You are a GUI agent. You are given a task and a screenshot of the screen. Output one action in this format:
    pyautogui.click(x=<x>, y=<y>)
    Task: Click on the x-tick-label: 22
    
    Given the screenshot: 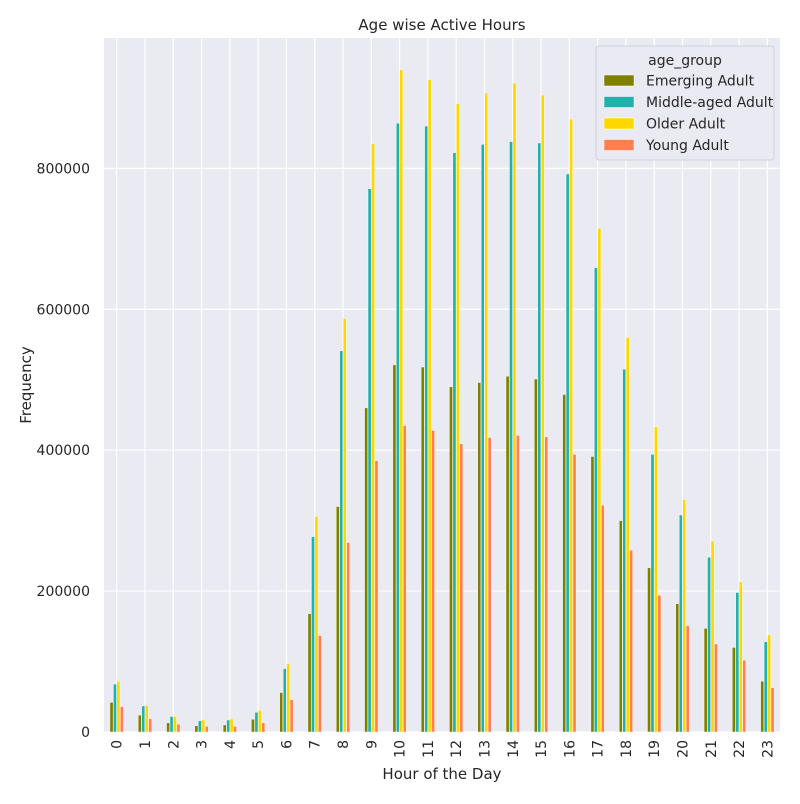 What is the action you would take?
    pyautogui.click(x=740, y=749)
    